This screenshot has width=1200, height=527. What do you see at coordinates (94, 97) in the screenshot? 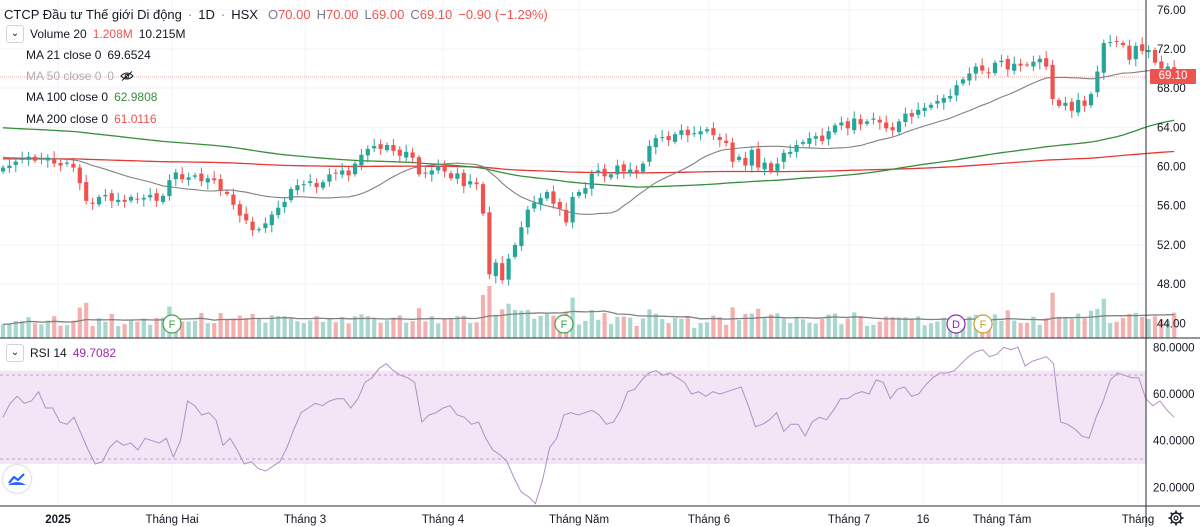
I see `ma100-legend: MA 100 close 0 62.9808` at bounding box center [94, 97].